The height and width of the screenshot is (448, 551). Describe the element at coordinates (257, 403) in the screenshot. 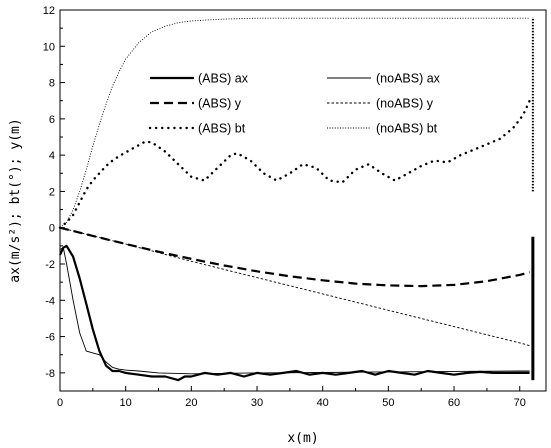

I see `x-tick-label: 30` at that location.